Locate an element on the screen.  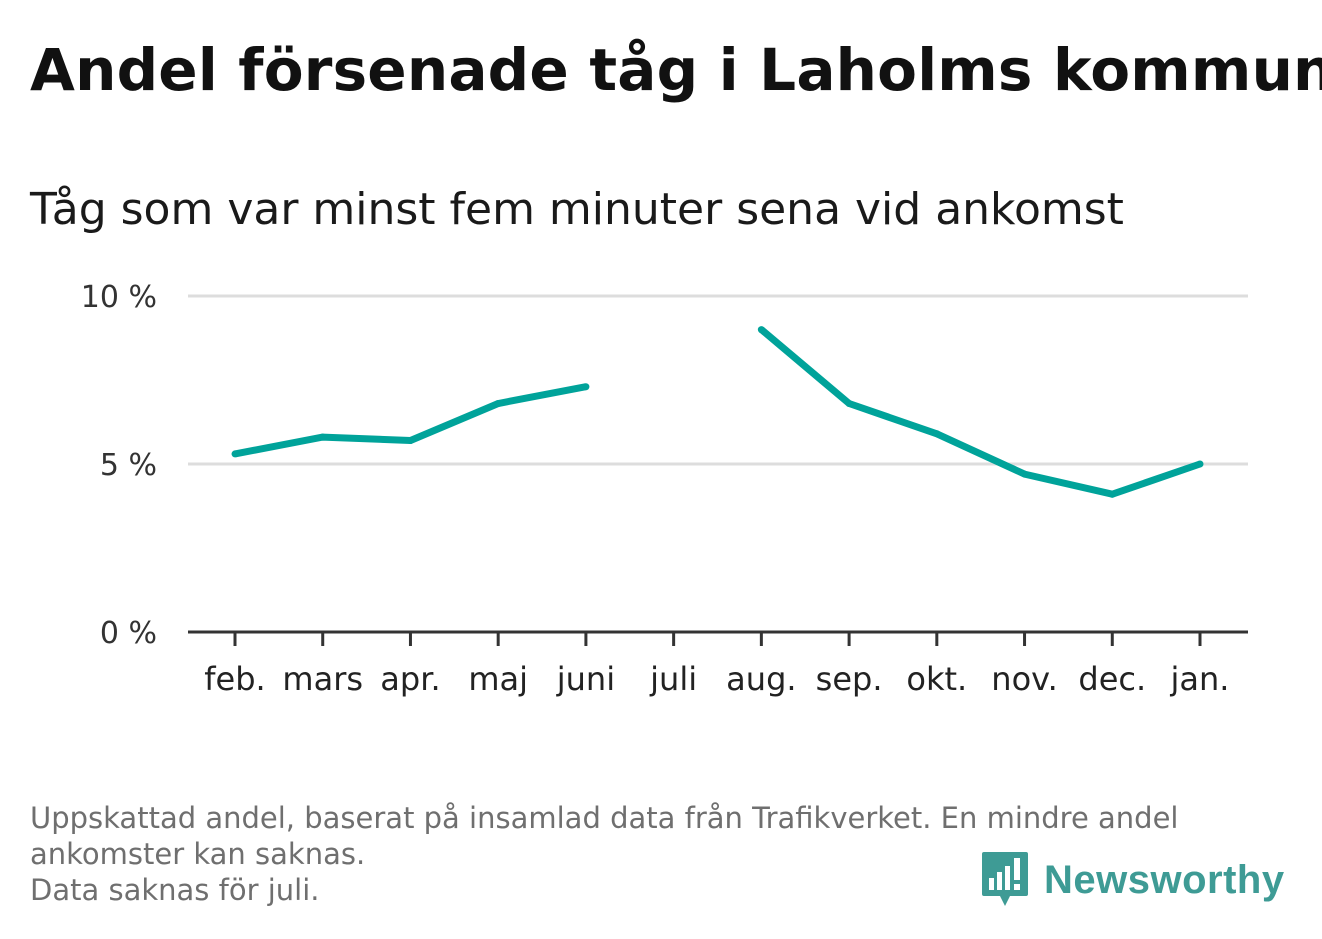
series-line is located at coordinates (980, 412).